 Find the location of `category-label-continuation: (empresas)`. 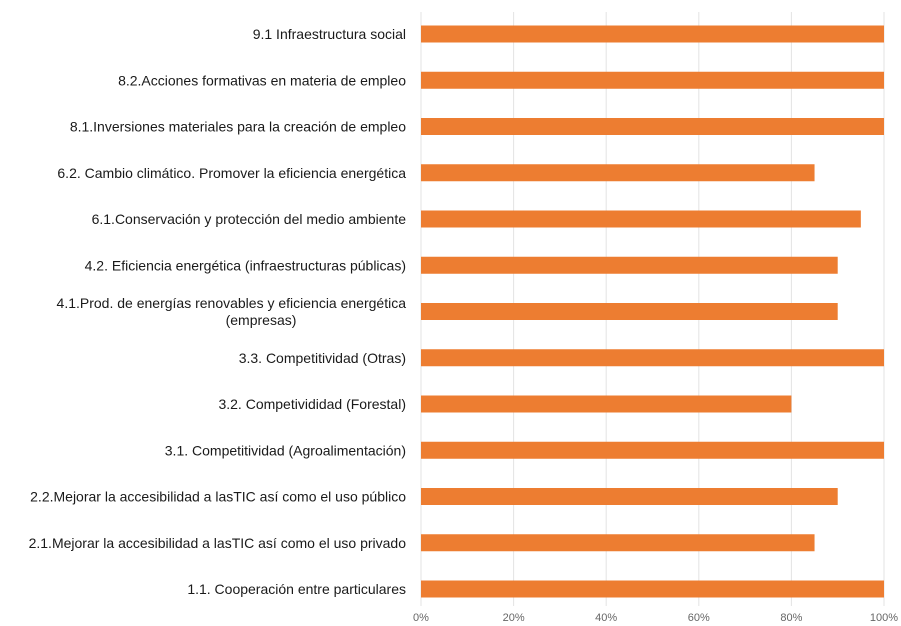

category-label-continuation: (empresas) is located at coordinates (261, 320).